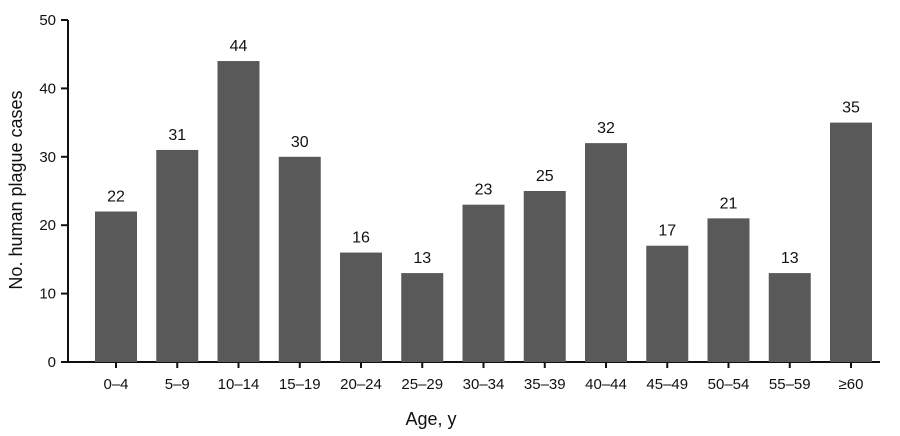 The width and height of the screenshot is (900, 436). I want to click on y-tick-label: 30, so click(47, 157).